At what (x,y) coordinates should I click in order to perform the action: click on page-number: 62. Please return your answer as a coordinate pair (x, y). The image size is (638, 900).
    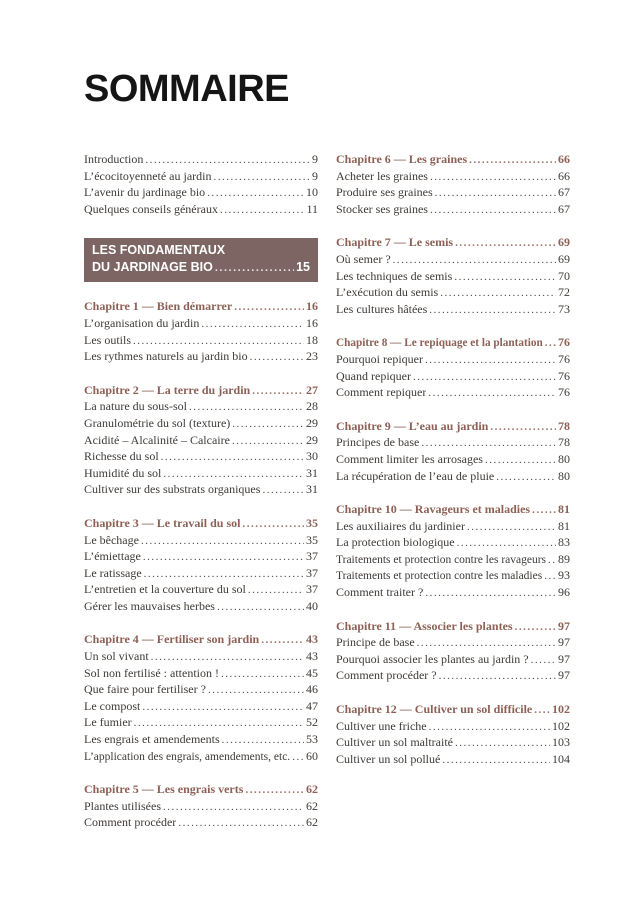
    Looking at the image, I should click on (312, 805).